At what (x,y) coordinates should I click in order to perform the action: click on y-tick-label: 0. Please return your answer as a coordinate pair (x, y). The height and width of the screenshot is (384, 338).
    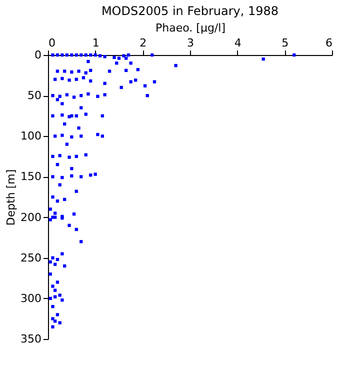
    Looking at the image, I should click on (38, 55).